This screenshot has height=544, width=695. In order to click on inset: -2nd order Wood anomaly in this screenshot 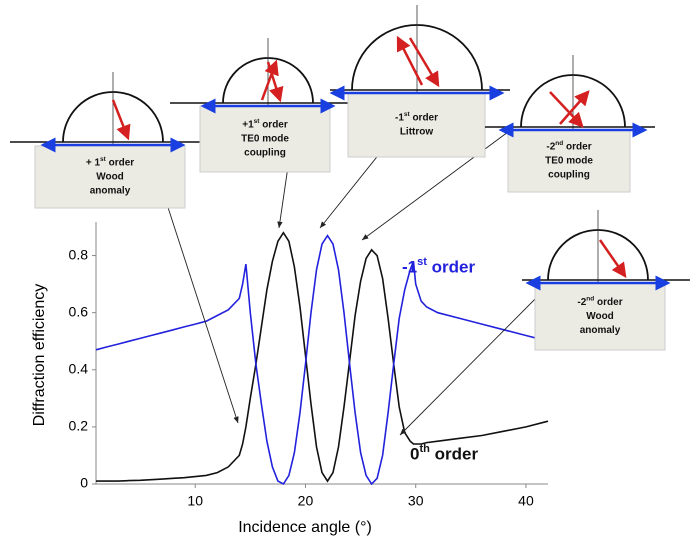, I will do `click(606, 280)`.